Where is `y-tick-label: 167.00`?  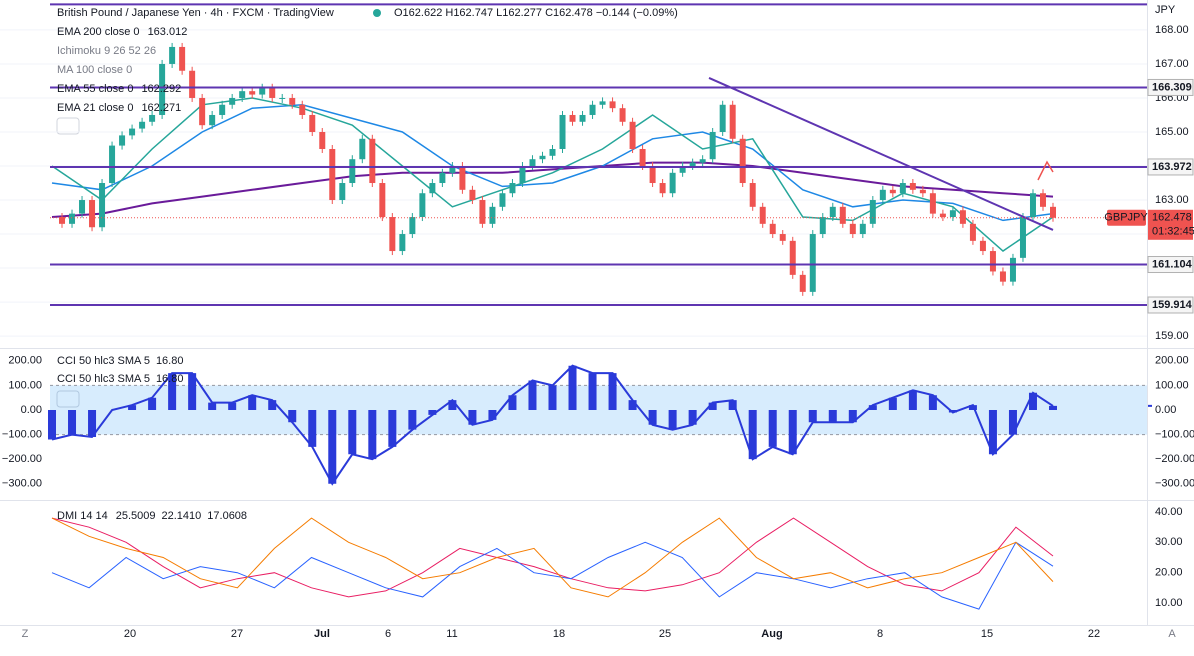 y-tick-label: 167.00 is located at coordinates (1172, 64).